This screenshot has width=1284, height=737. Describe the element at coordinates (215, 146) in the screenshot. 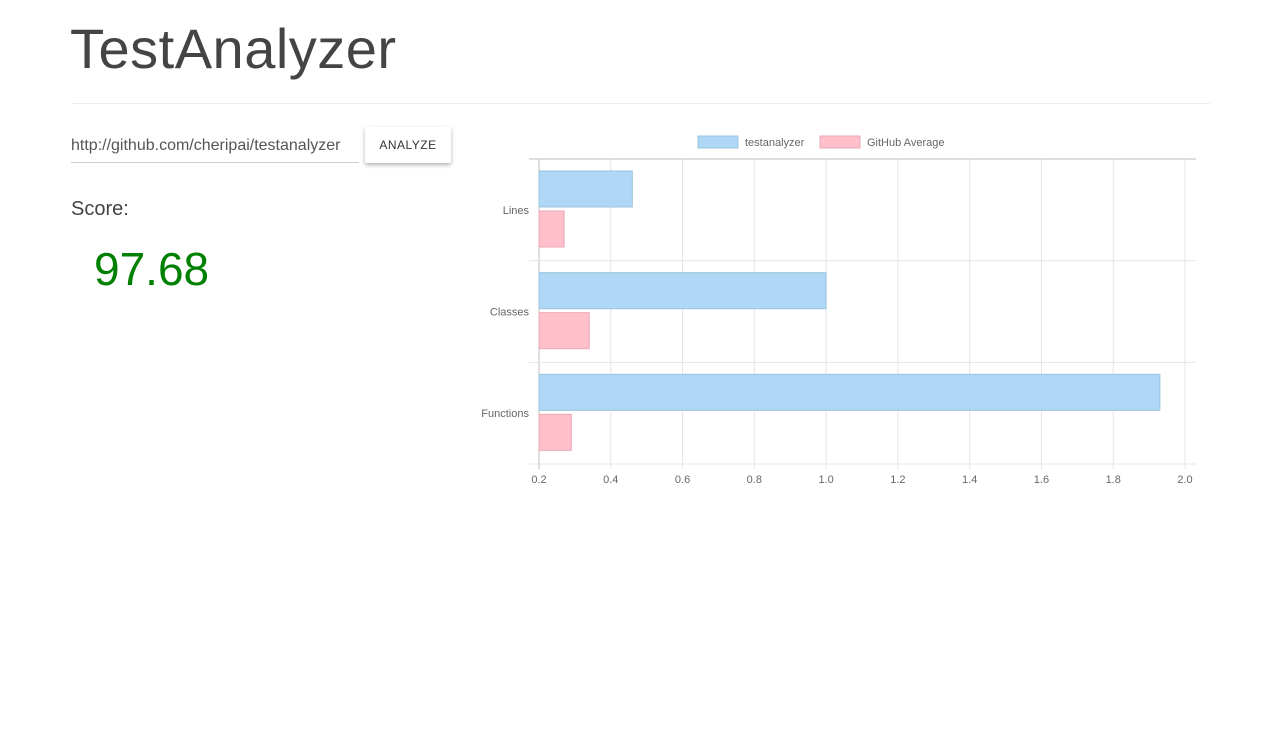

I see `repo-url-input` at that location.